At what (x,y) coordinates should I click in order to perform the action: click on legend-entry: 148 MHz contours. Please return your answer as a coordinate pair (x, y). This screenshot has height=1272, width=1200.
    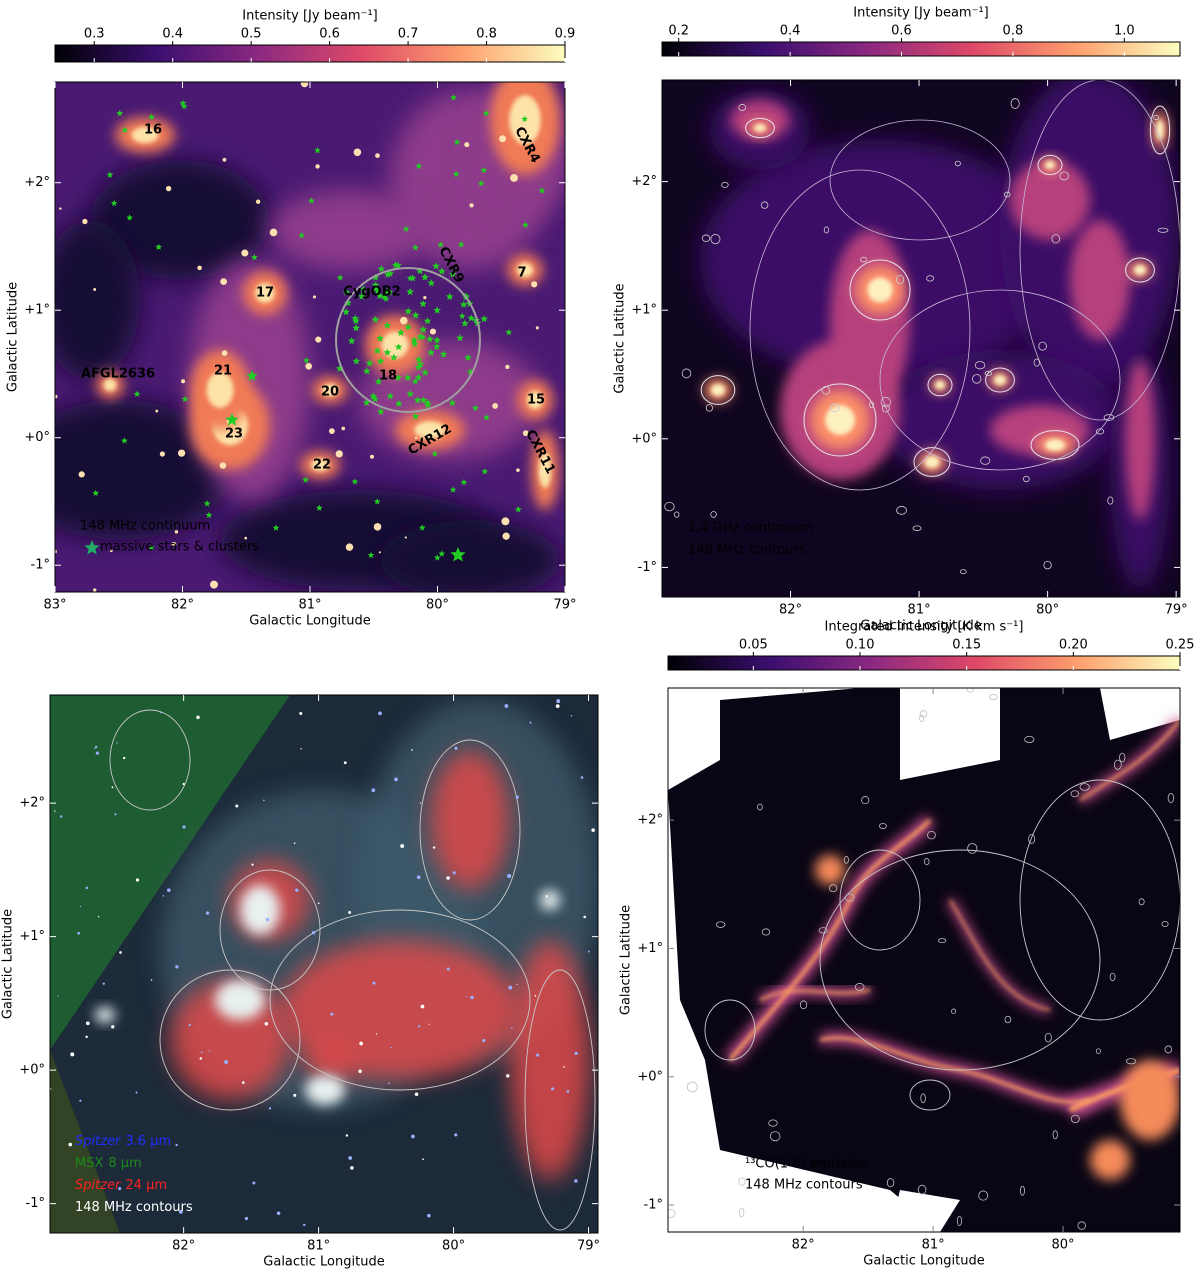
    Looking at the image, I should click on (804, 1185).